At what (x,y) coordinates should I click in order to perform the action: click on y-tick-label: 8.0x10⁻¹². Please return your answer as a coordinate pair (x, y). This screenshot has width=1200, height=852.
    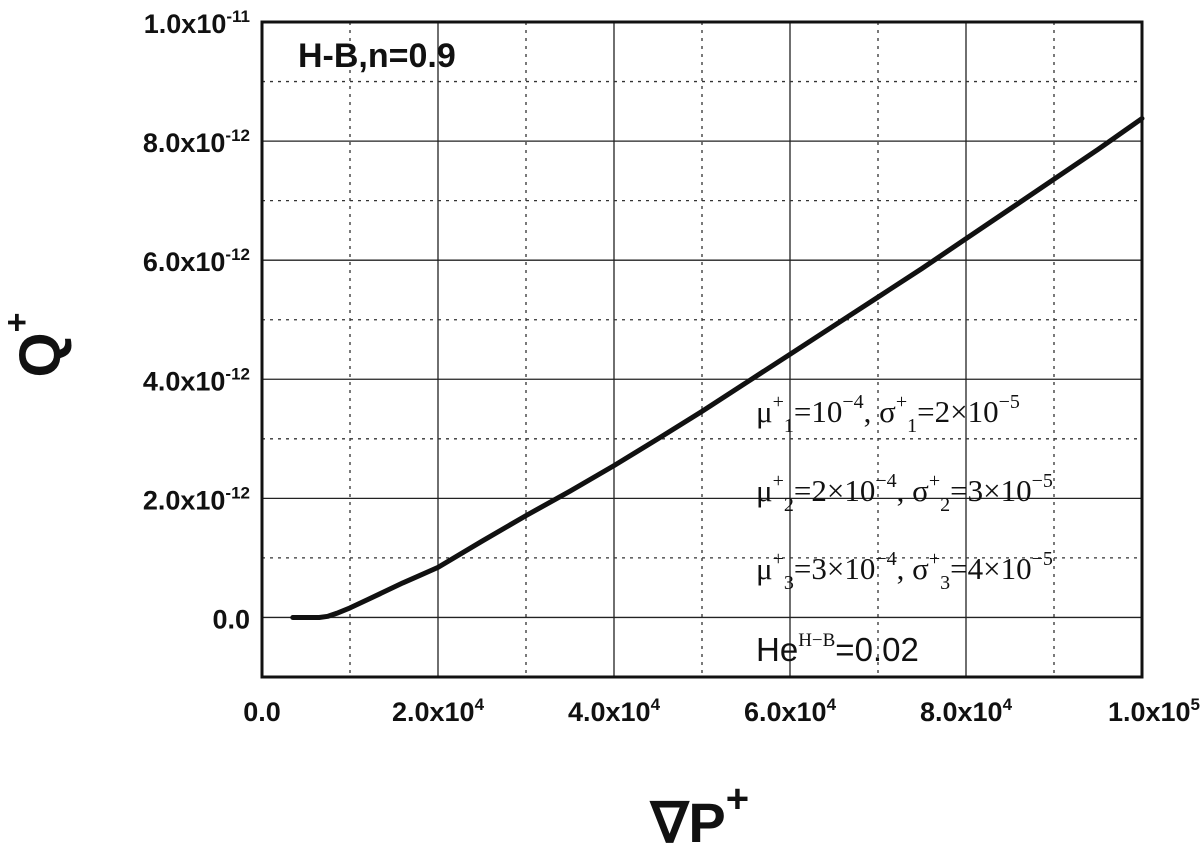
    Looking at the image, I should click on (196, 142).